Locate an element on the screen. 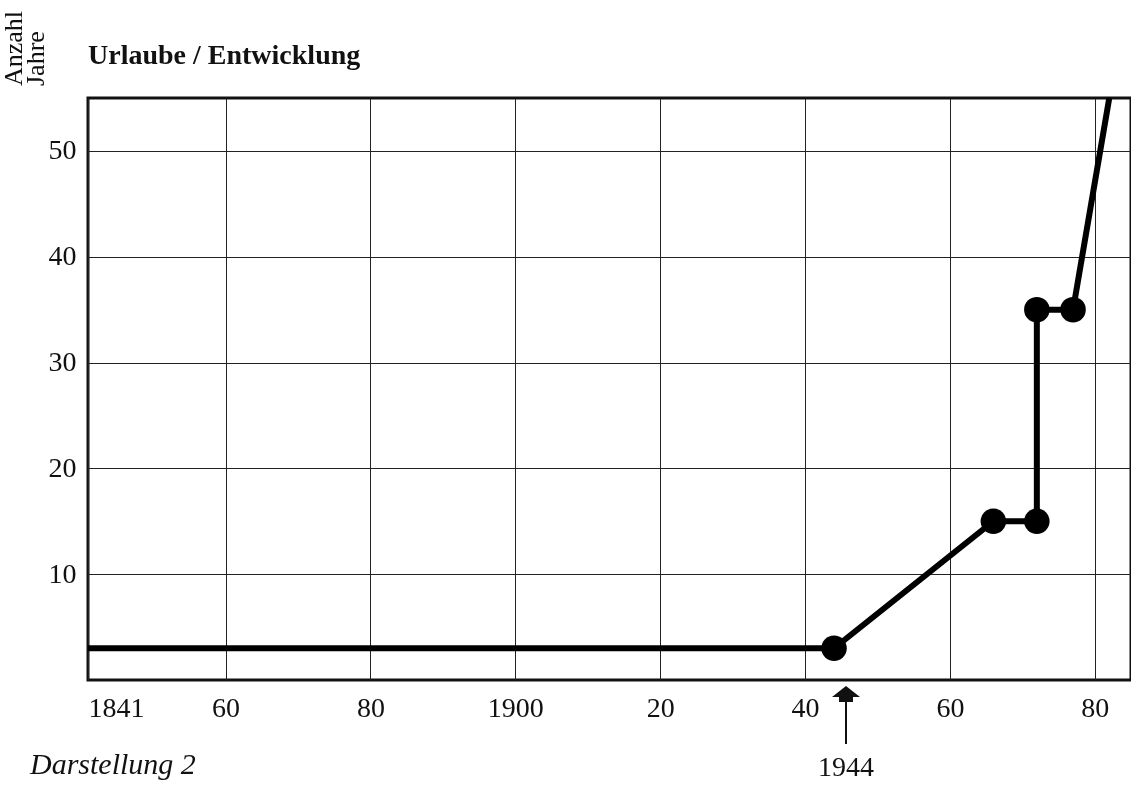  y-tick-label: 50 is located at coordinates (62, 150).